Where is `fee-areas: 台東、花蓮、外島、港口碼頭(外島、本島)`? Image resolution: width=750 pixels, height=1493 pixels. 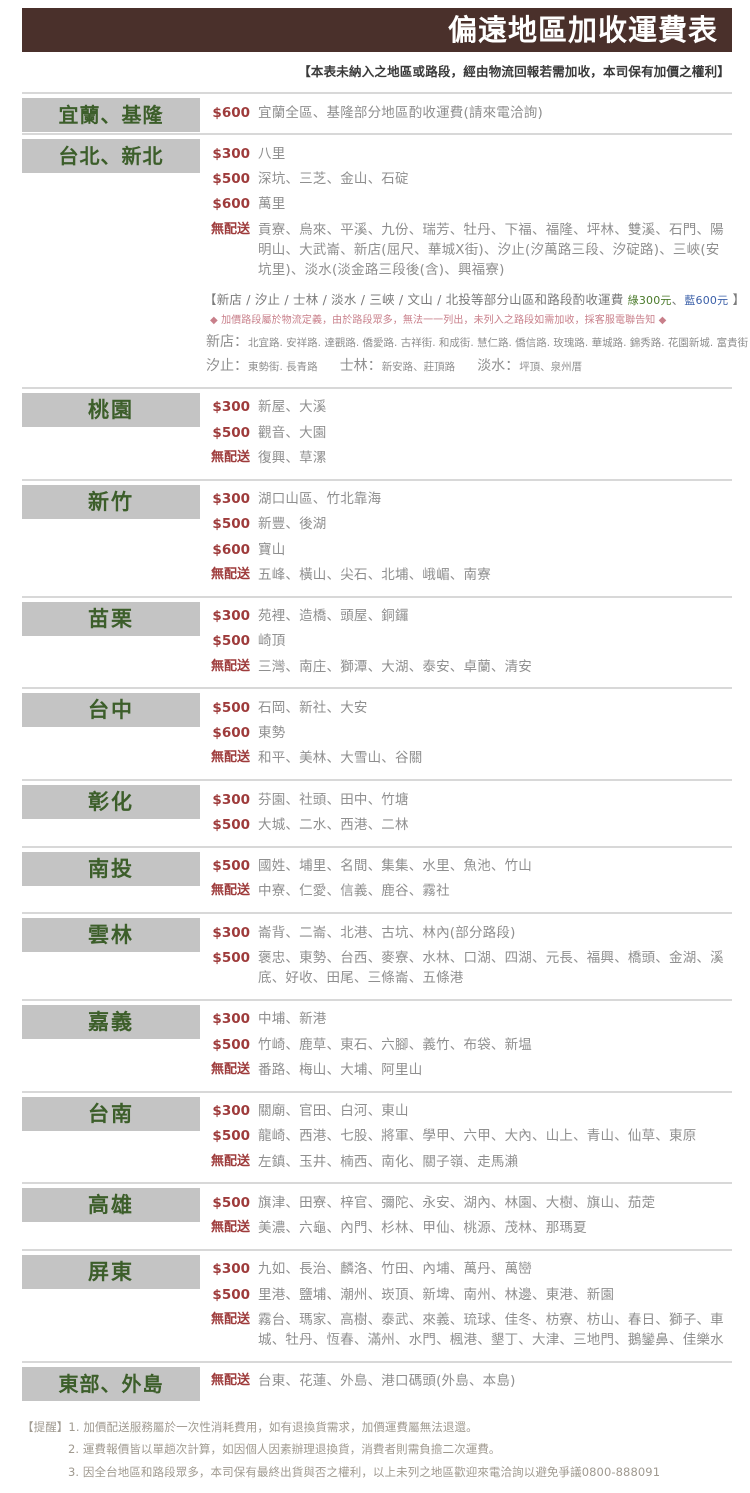
fee-areas: 台東、花蓮、外島、港口碼頭(外島、本島) is located at coordinates (387, 1381).